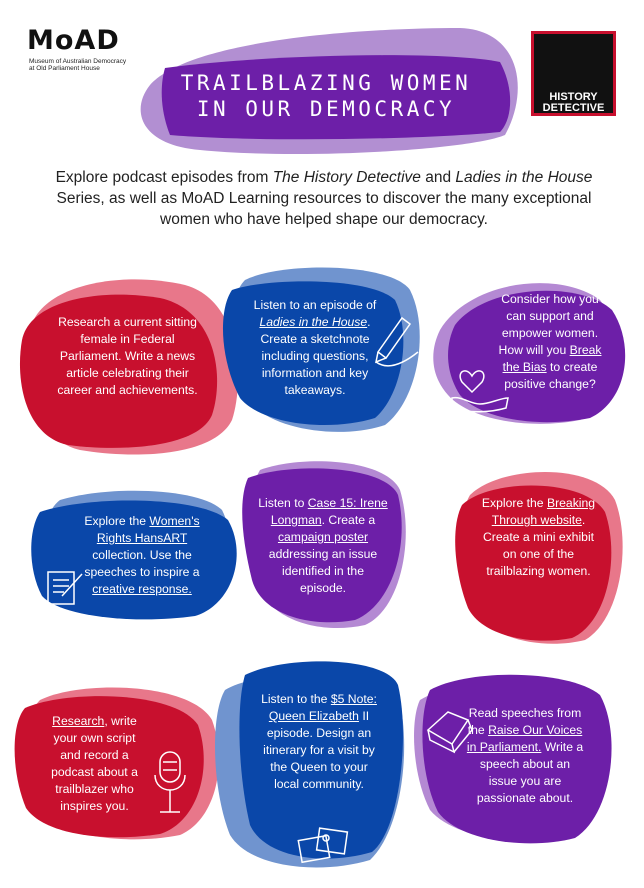 This screenshot has height=888, width=644. I want to click on title-line1: TRAILBLAZING WOMEN, so click(326, 83).